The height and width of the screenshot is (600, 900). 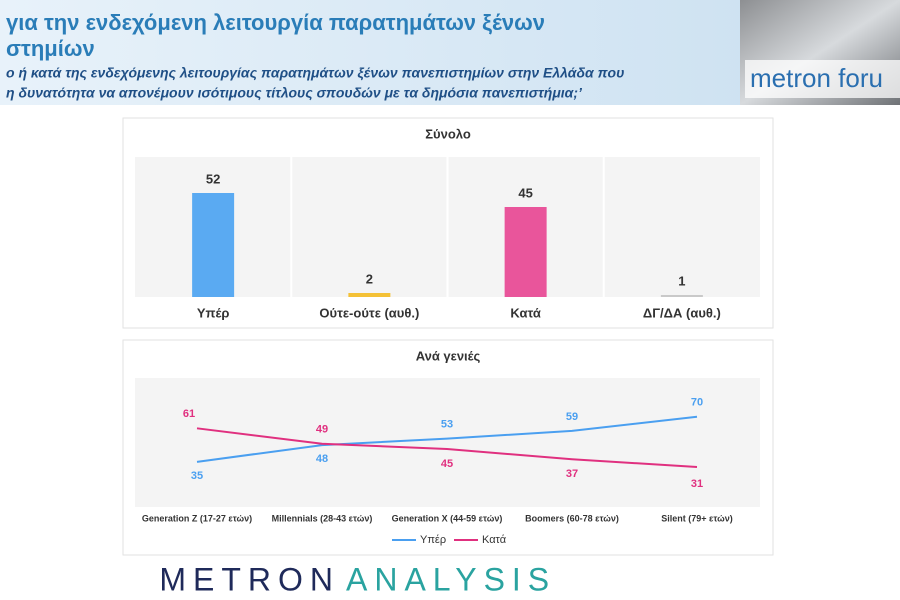 I want to click on data-label: 61, so click(x=189, y=414).